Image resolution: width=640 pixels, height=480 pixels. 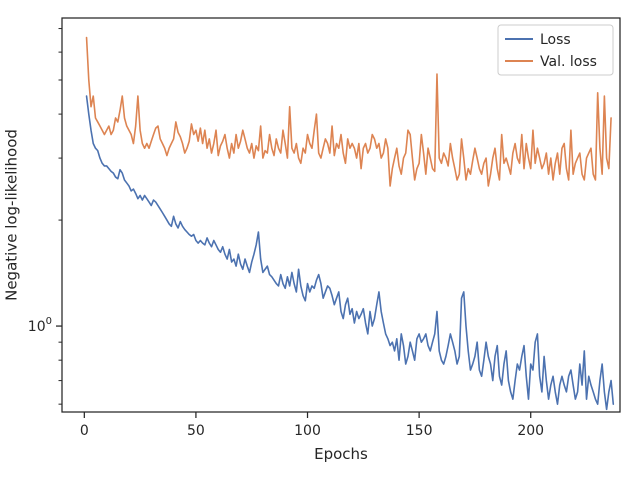 I want to click on legend-box, so click(x=555, y=50).